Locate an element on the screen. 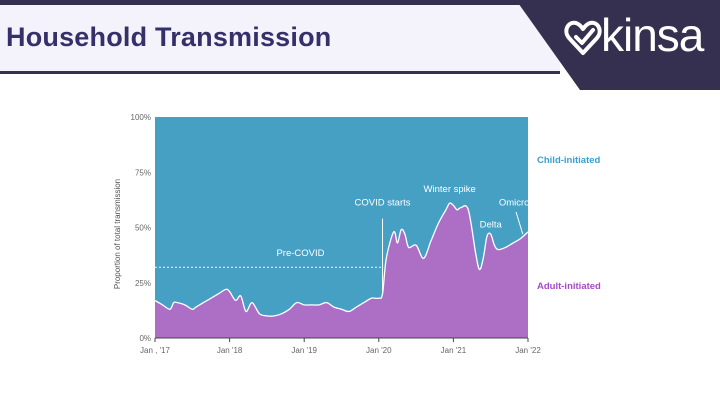  x-tick-label: Jan '19 is located at coordinates (304, 350).